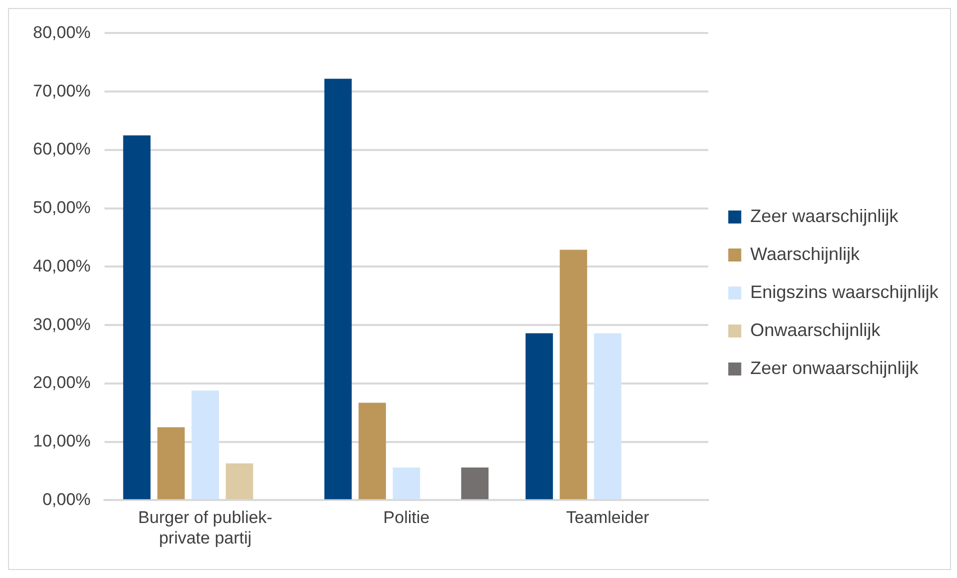 The width and height of the screenshot is (957, 578). What do you see at coordinates (205, 528) in the screenshot?
I see `x-tick-label: Burger of publiek-private partij` at bounding box center [205, 528].